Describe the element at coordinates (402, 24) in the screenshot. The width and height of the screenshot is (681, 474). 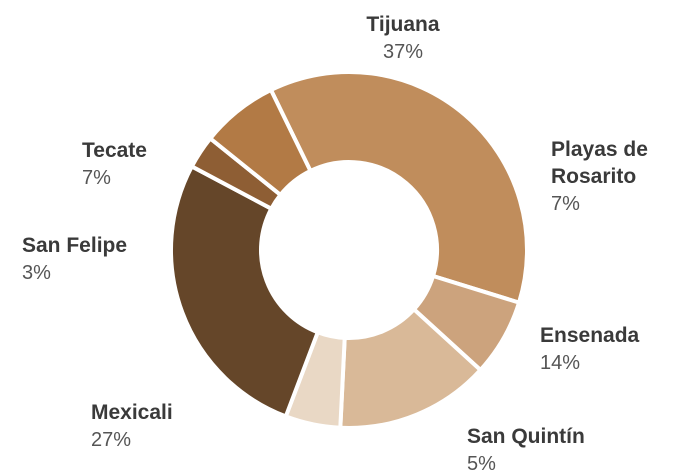
I see `label-tijuana: Tijuana` at that location.